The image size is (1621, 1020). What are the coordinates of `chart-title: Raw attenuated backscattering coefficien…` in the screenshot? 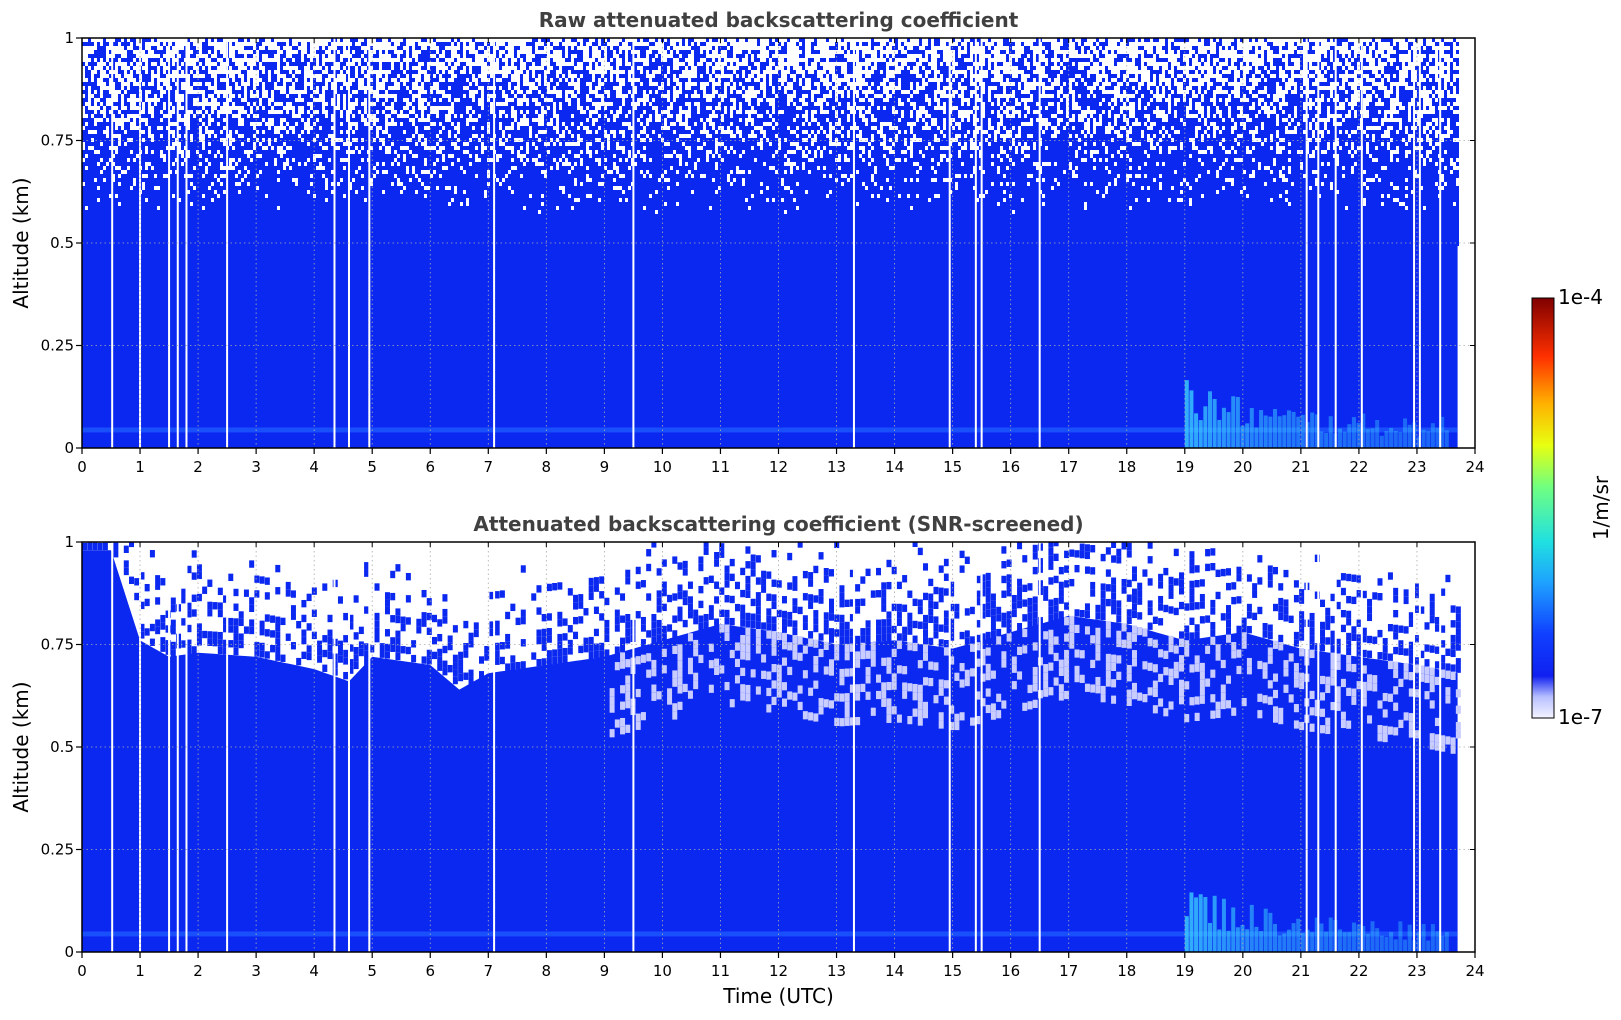 It's located at (779, 20).